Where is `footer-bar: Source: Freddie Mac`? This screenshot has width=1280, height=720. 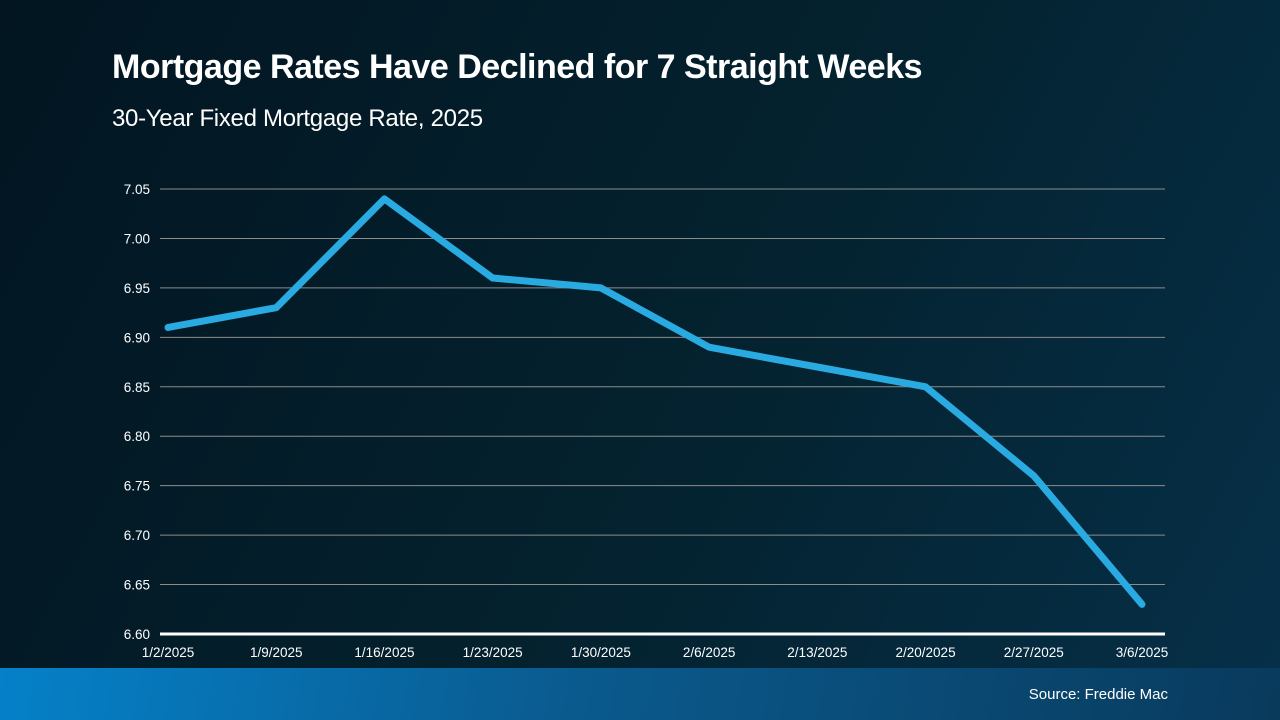
footer-bar: Source: Freddie Mac is located at coordinates (640, 694).